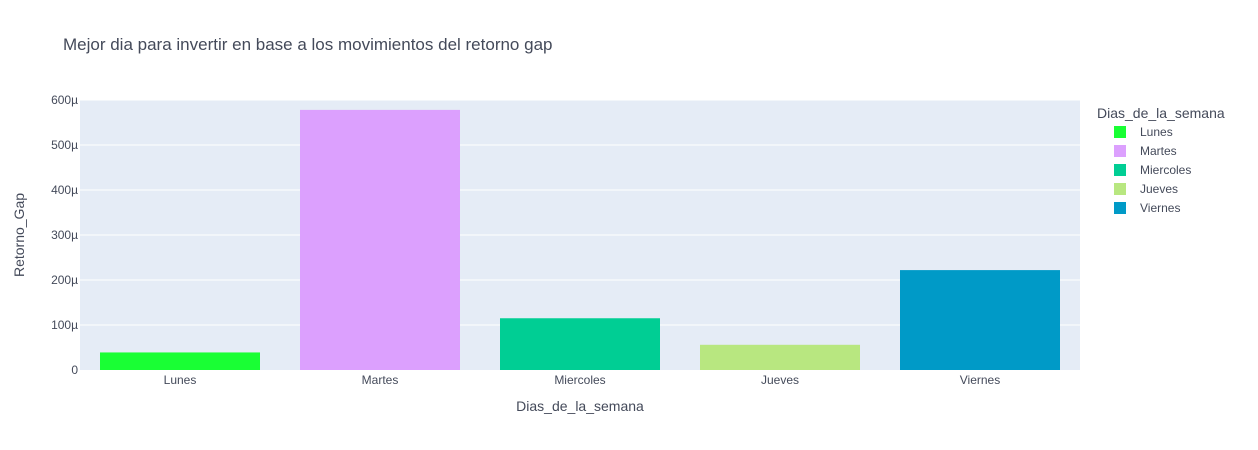 This screenshot has width=1258, height=450. What do you see at coordinates (580, 406) in the screenshot?
I see `x-axis-title: Dias_de_la_semana` at bounding box center [580, 406].